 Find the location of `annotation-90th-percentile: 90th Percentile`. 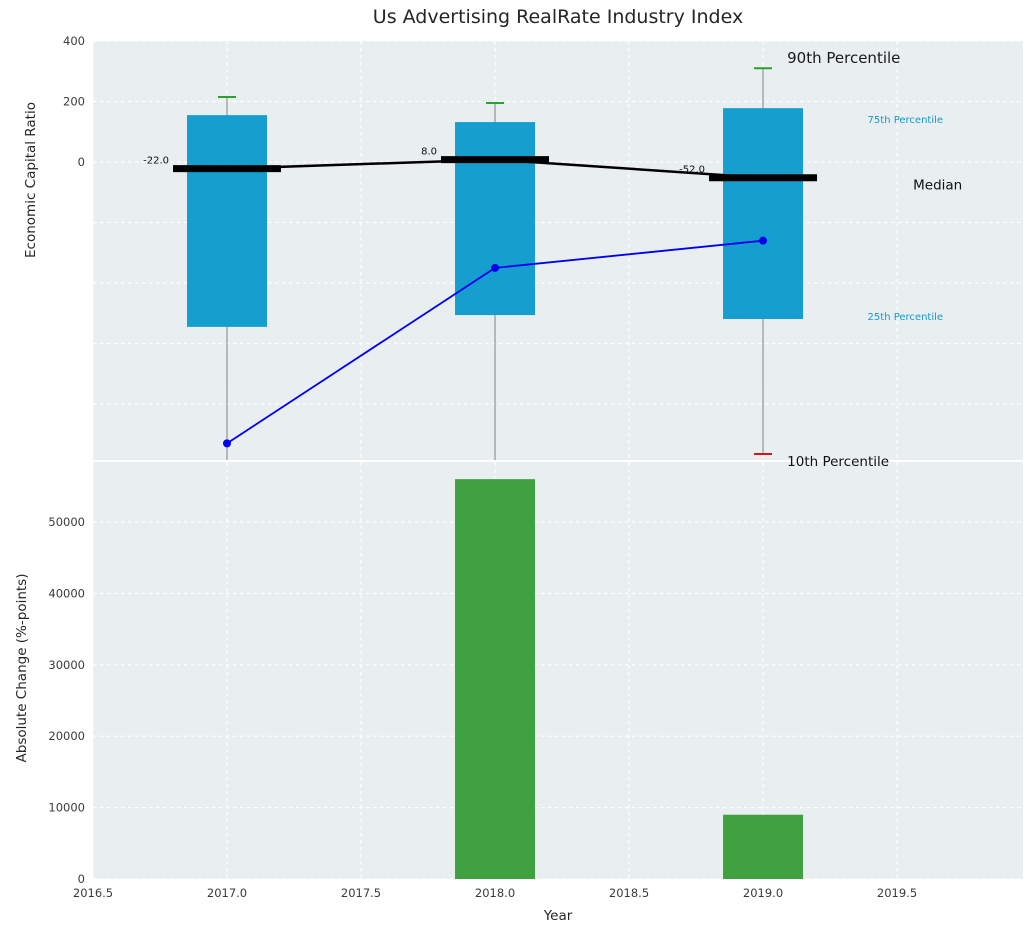

annotation-90th-percentile: 90th Percentile is located at coordinates (843, 58).